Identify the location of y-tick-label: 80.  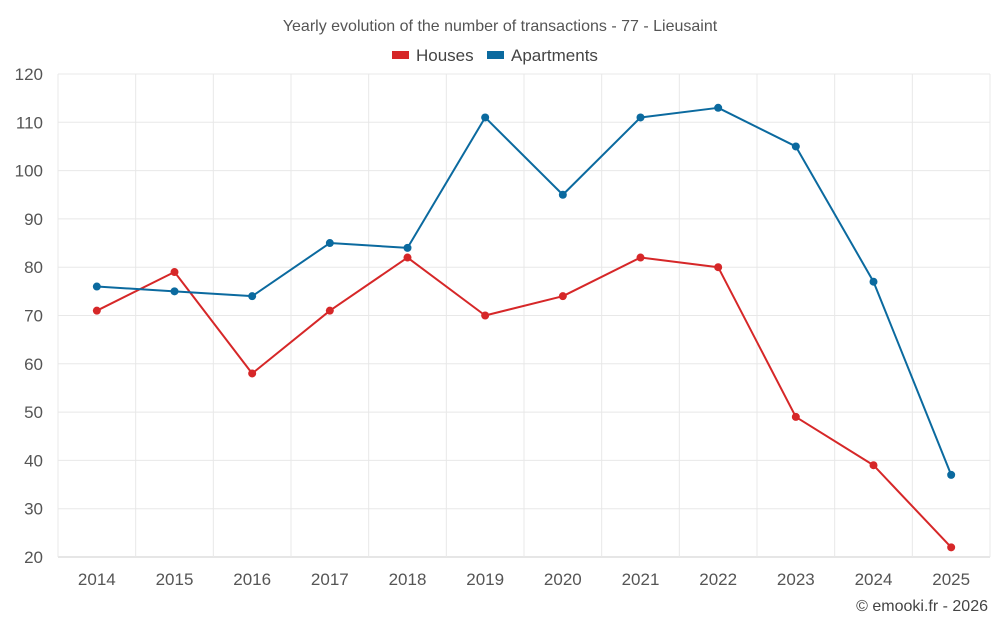
(33, 267).